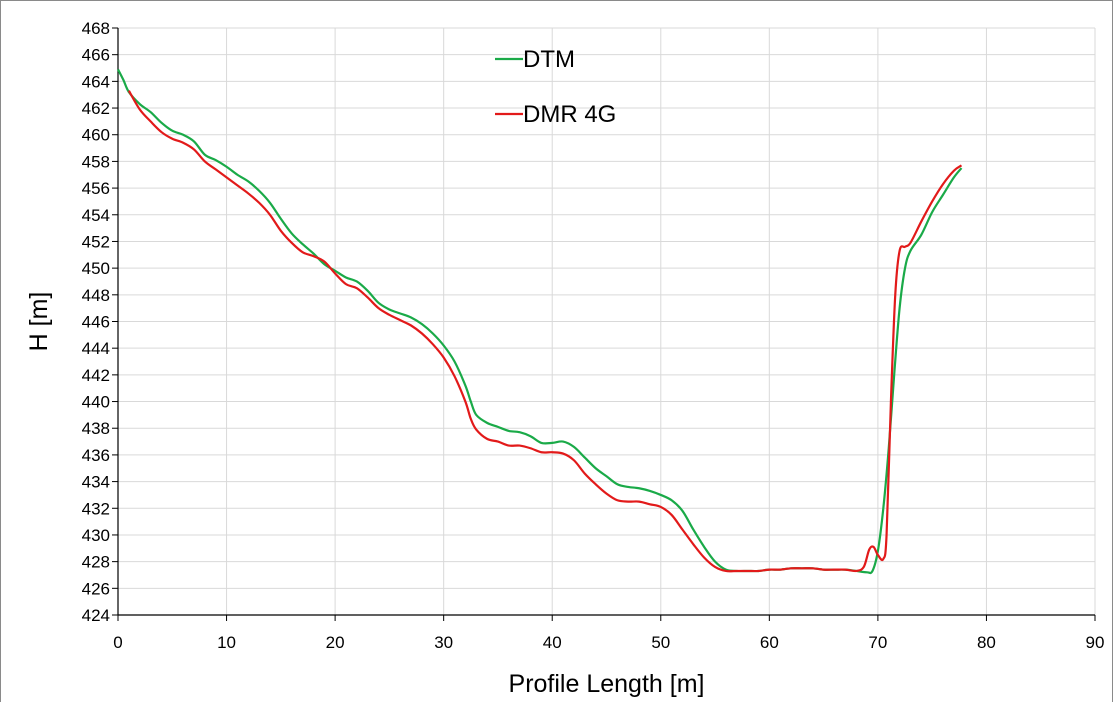 Image resolution: width=1115 pixels, height=702 pixels. Describe the element at coordinates (555, 87) in the screenshot. I see `legend: DTM DMR 4G` at that location.